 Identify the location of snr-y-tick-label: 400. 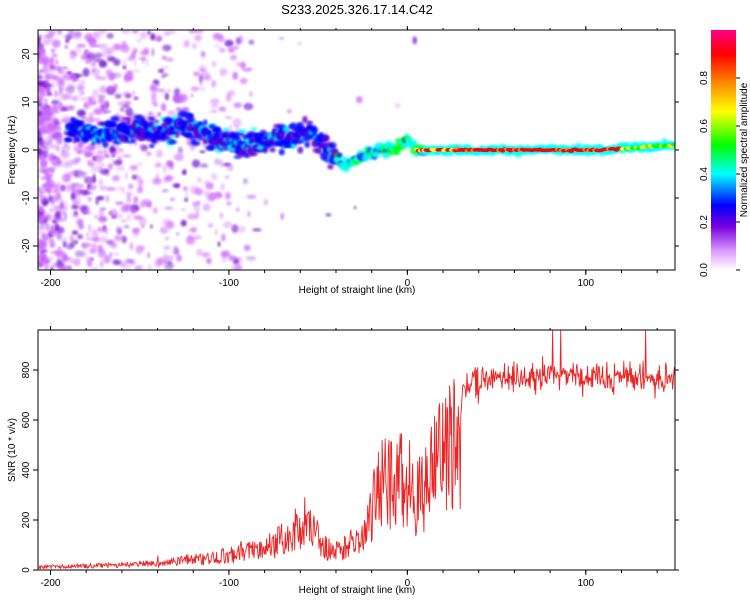
(26, 469).